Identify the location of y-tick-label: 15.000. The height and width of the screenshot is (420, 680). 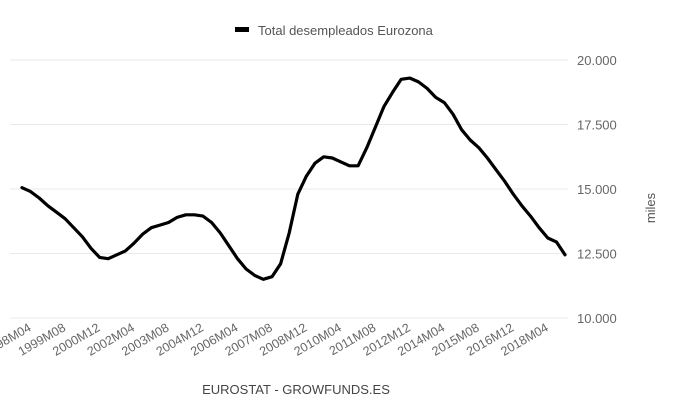
(597, 189).